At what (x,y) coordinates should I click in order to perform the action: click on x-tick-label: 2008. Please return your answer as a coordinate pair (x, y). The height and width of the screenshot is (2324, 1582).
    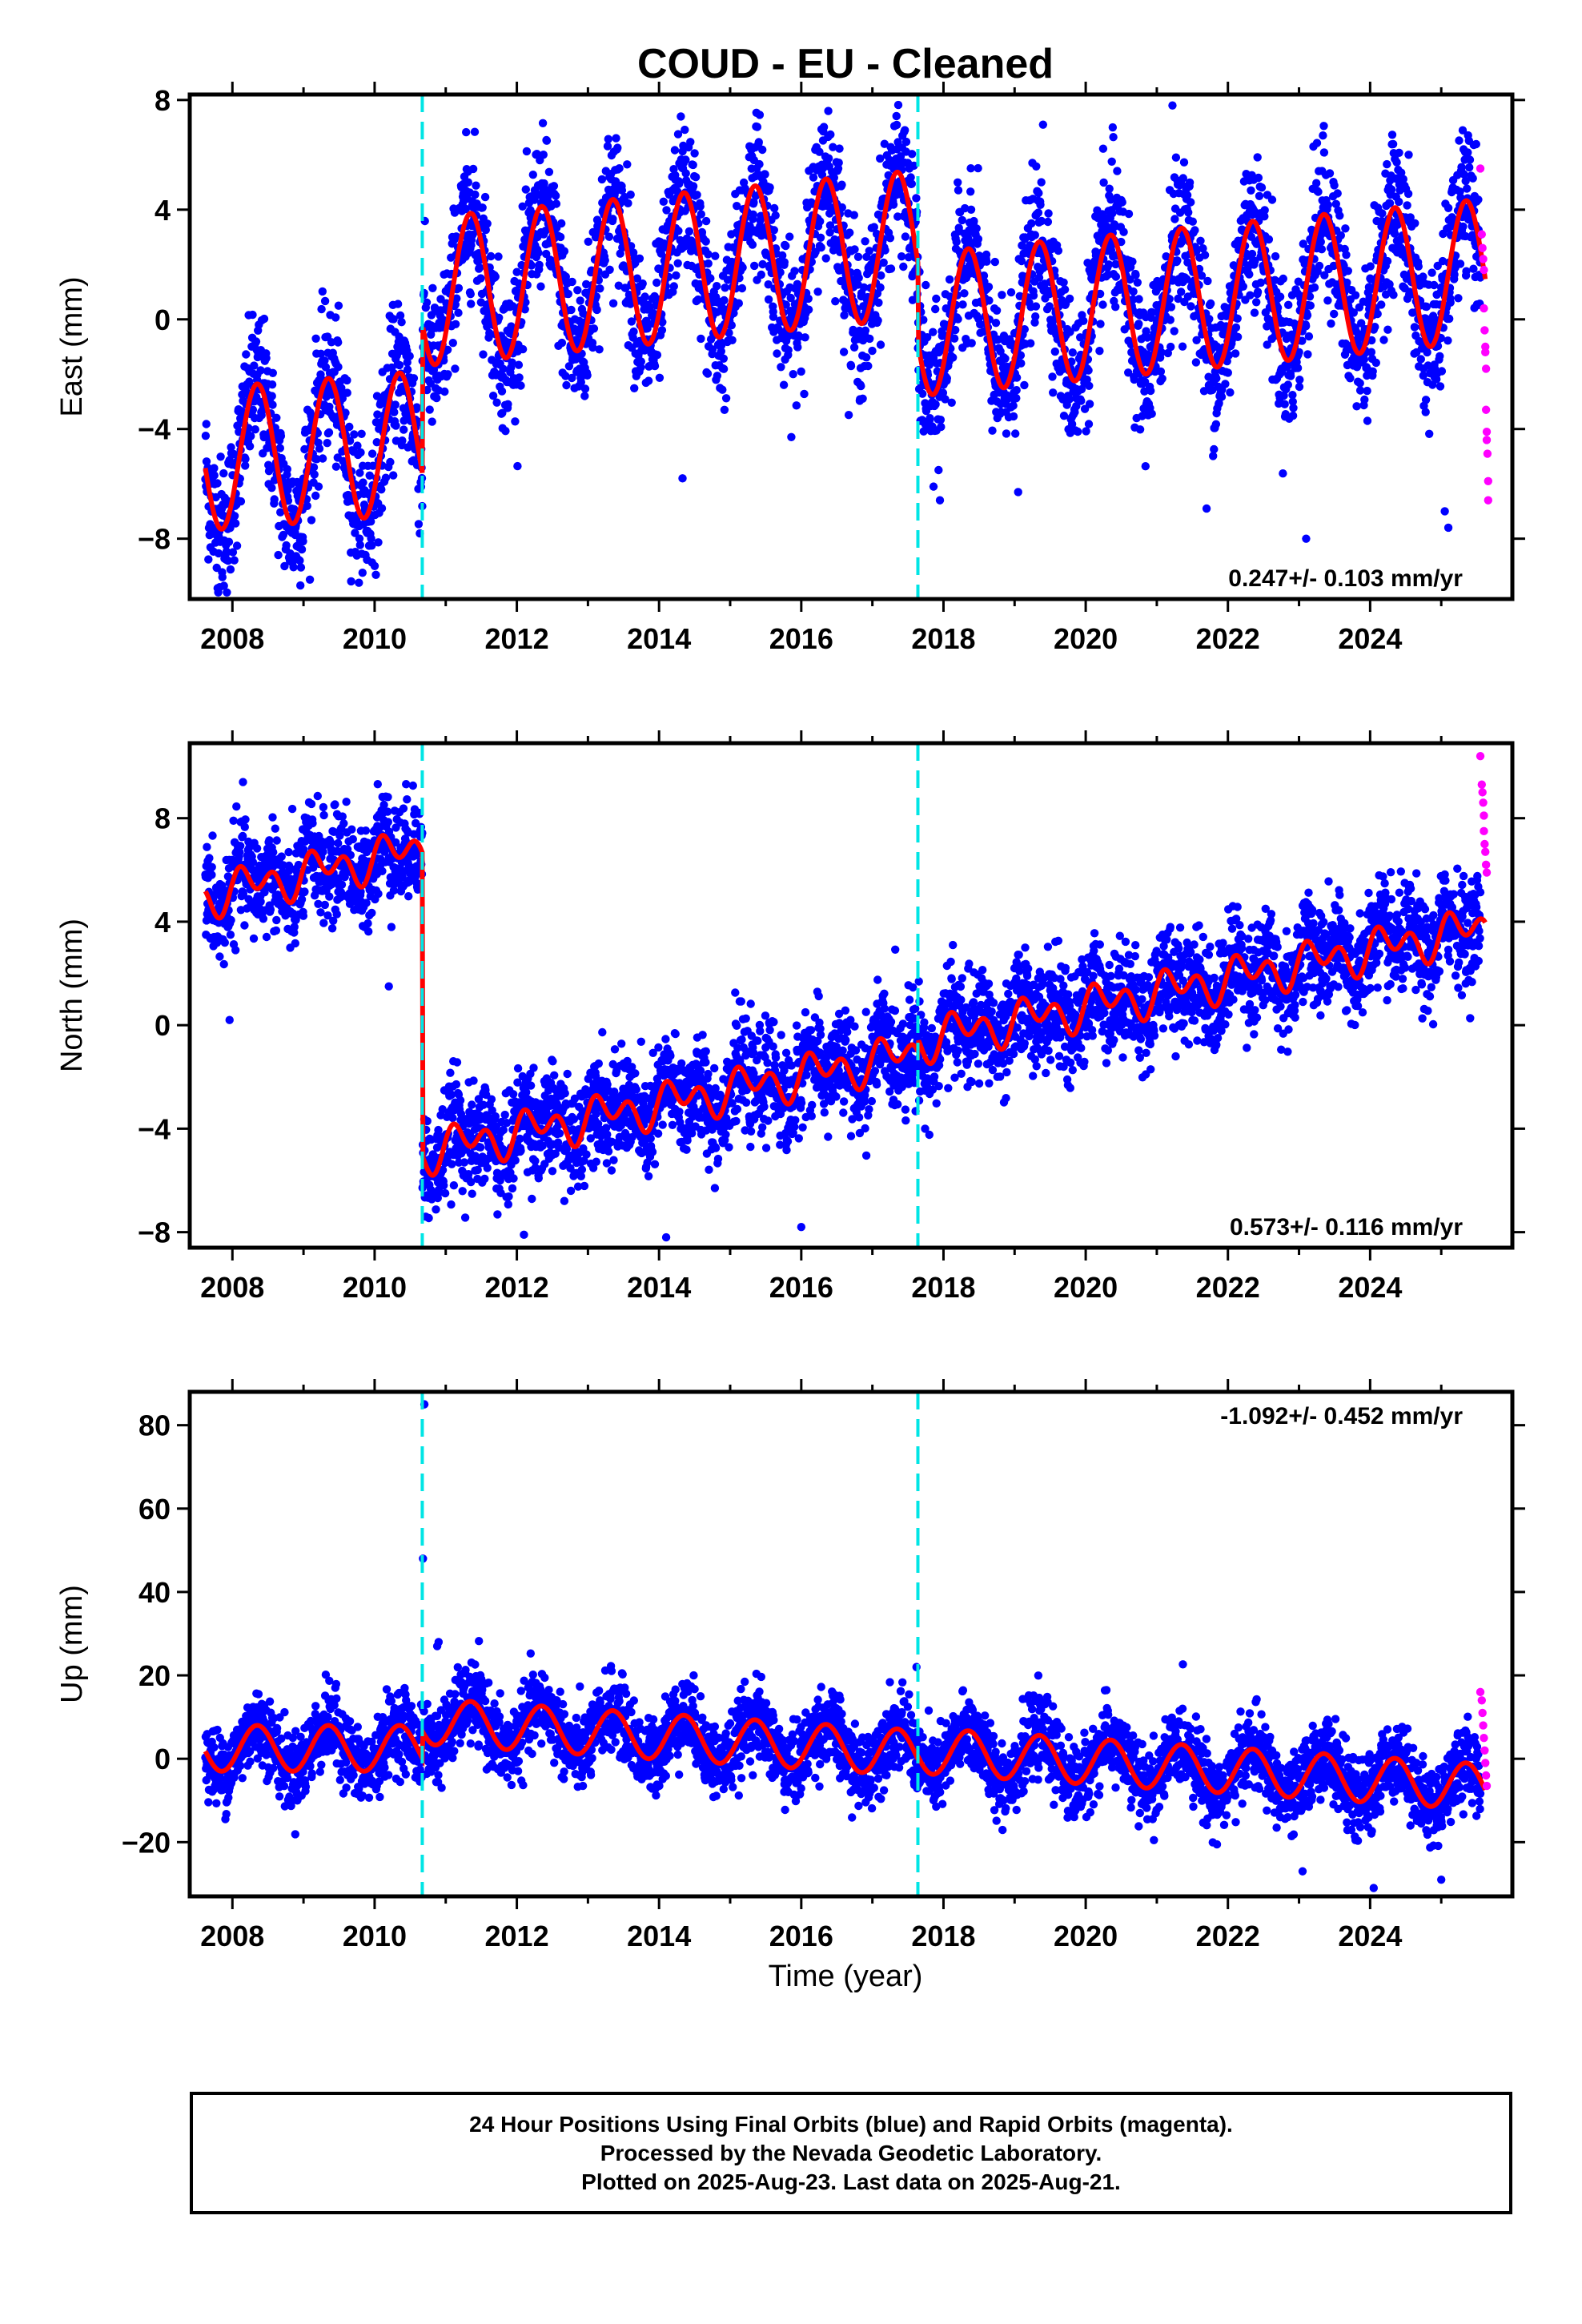
    Looking at the image, I should click on (232, 638).